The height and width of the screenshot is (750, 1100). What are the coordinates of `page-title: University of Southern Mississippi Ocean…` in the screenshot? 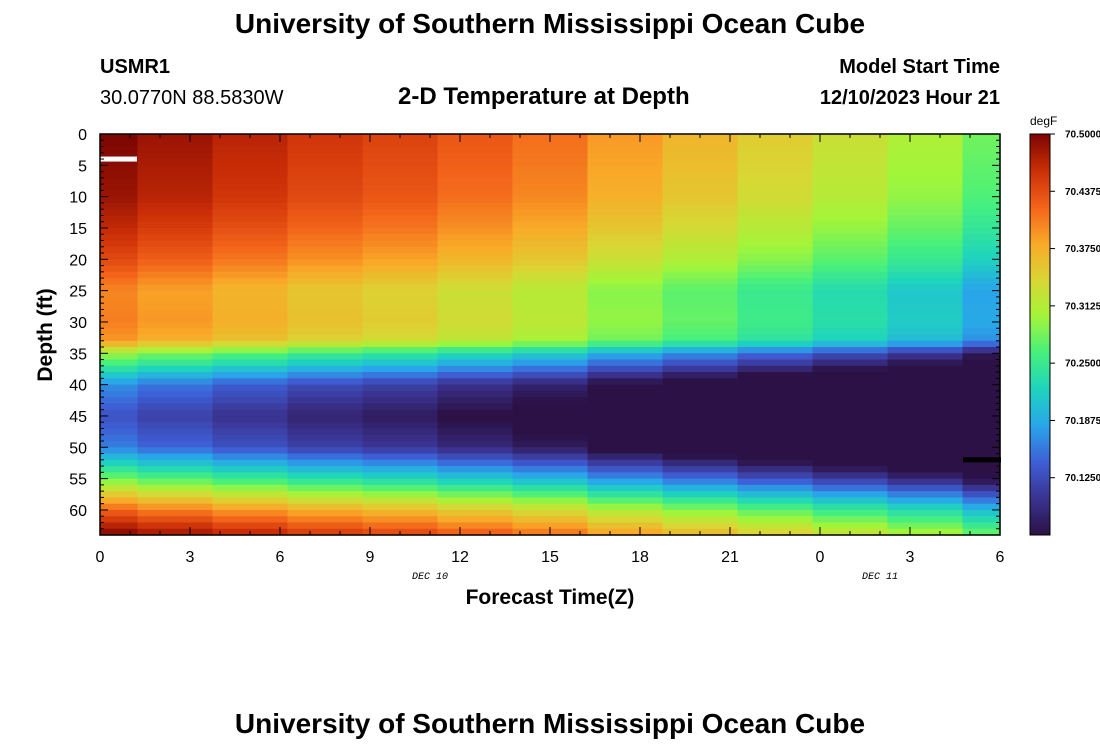 It's located at (550, 23).